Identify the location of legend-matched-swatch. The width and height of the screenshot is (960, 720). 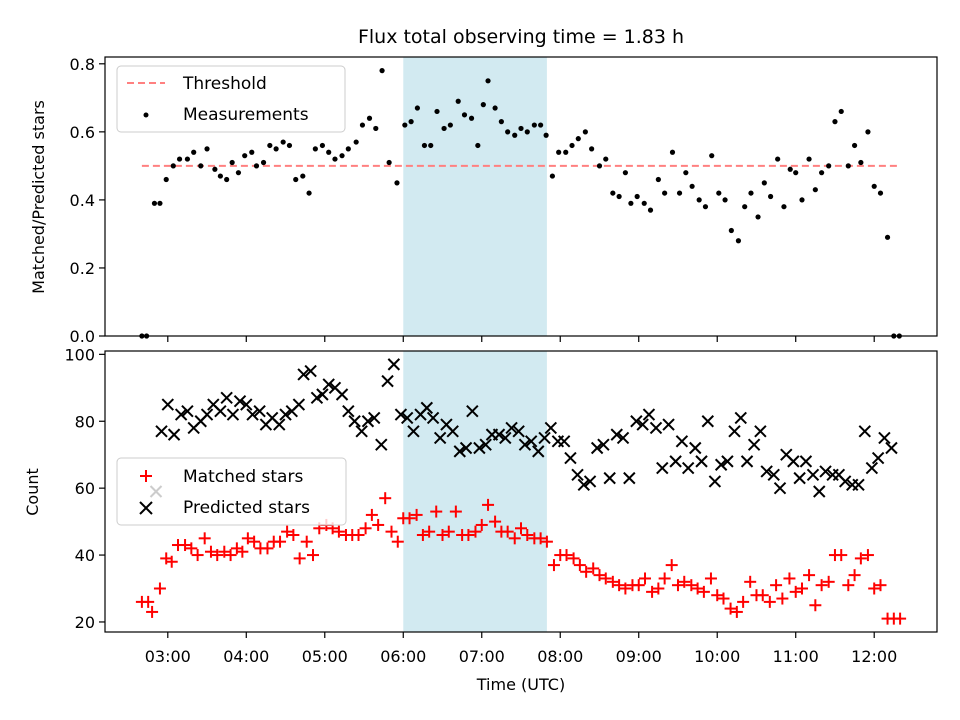
(146, 476).